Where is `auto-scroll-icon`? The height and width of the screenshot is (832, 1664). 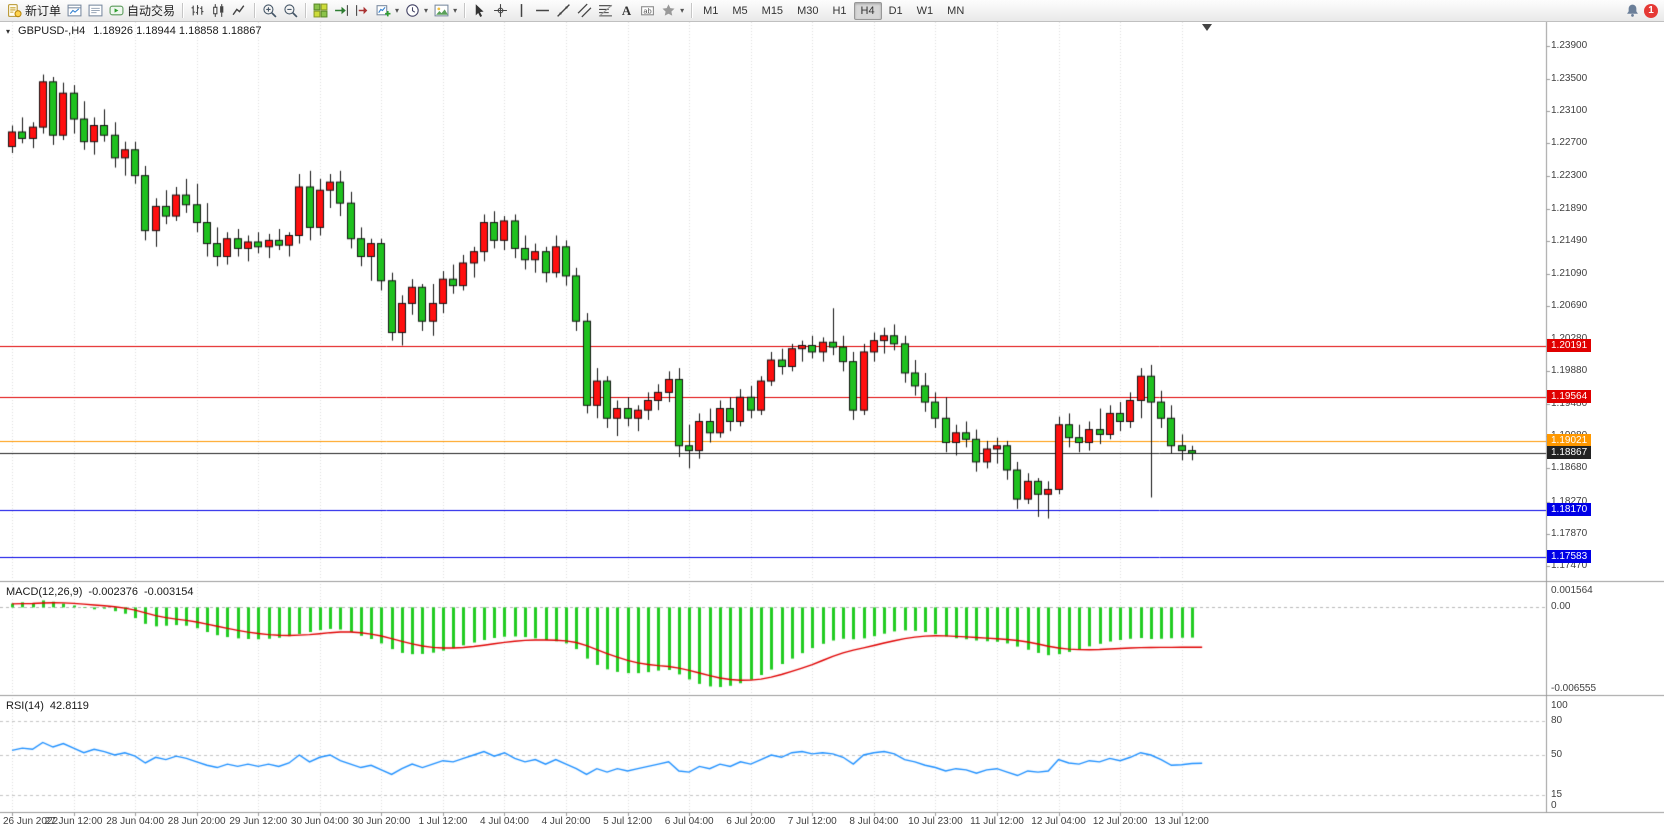 auto-scroll-icon is located at coordinates (341, 10).